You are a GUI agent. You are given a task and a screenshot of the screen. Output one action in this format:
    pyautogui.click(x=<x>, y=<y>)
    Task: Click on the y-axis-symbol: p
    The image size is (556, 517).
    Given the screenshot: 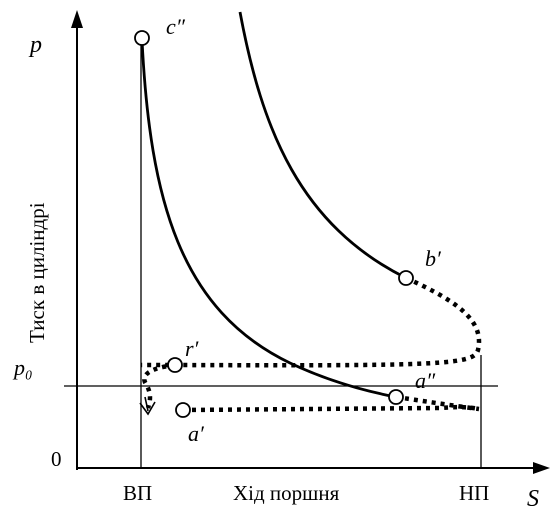 What is the action you would take?
    pyautogui.click(x=35, y=45)
    